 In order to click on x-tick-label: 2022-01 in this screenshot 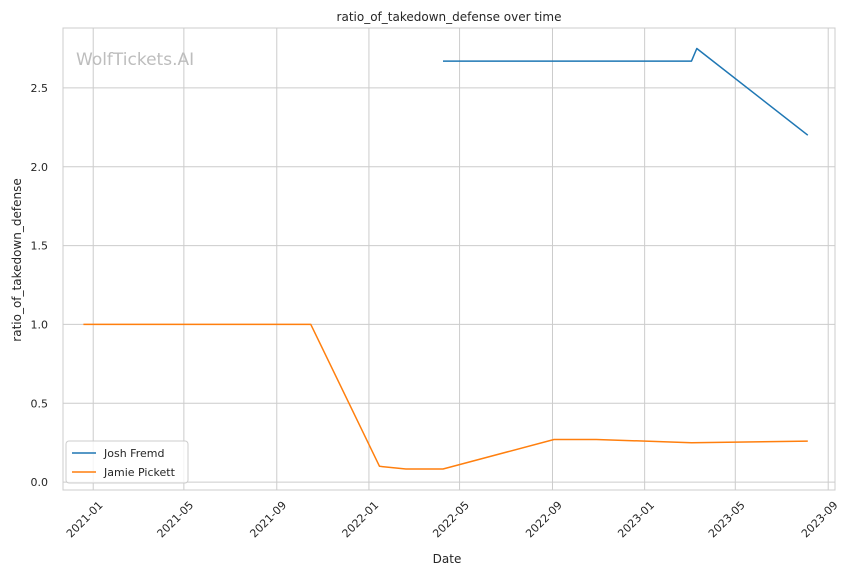, I will do `click(361, 520)`.